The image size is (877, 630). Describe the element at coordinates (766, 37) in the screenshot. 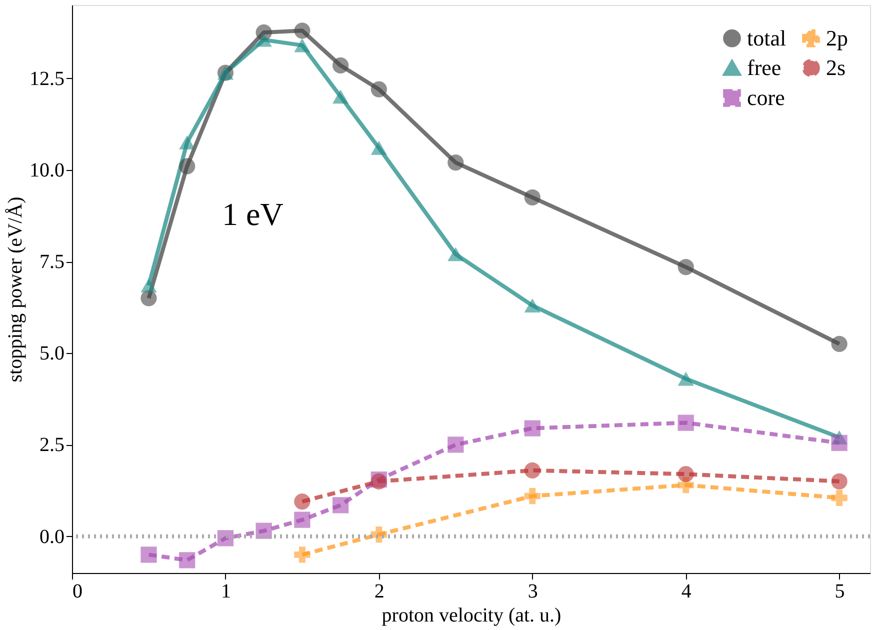

I see `legend-label: total` at that location.